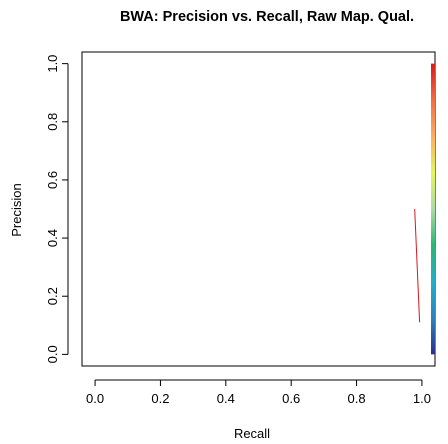 Image resolution: width=448 pixels, height=444 pixels. I want to click on x-tick-label: 0.0, so click(95, 398).